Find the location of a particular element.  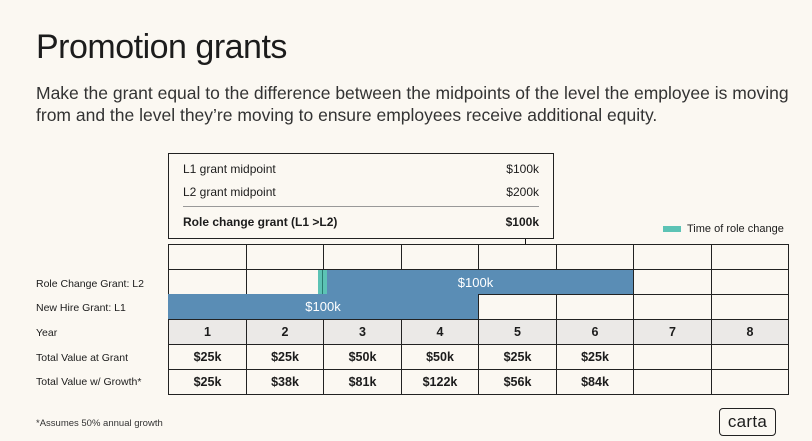

summary-label: Role change grant (L1 >L2) is located at coordinates (260, 222).